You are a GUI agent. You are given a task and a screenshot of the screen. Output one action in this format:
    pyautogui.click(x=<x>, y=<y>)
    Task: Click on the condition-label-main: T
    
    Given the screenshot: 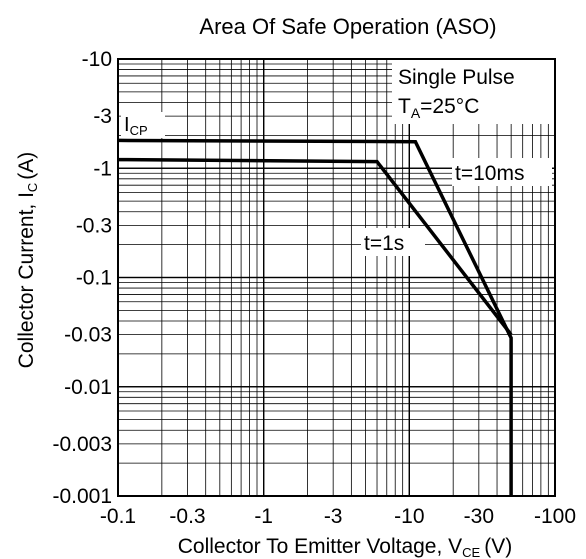 What is the action you would take?
    pyautogui.click(x=404, y=106)
    